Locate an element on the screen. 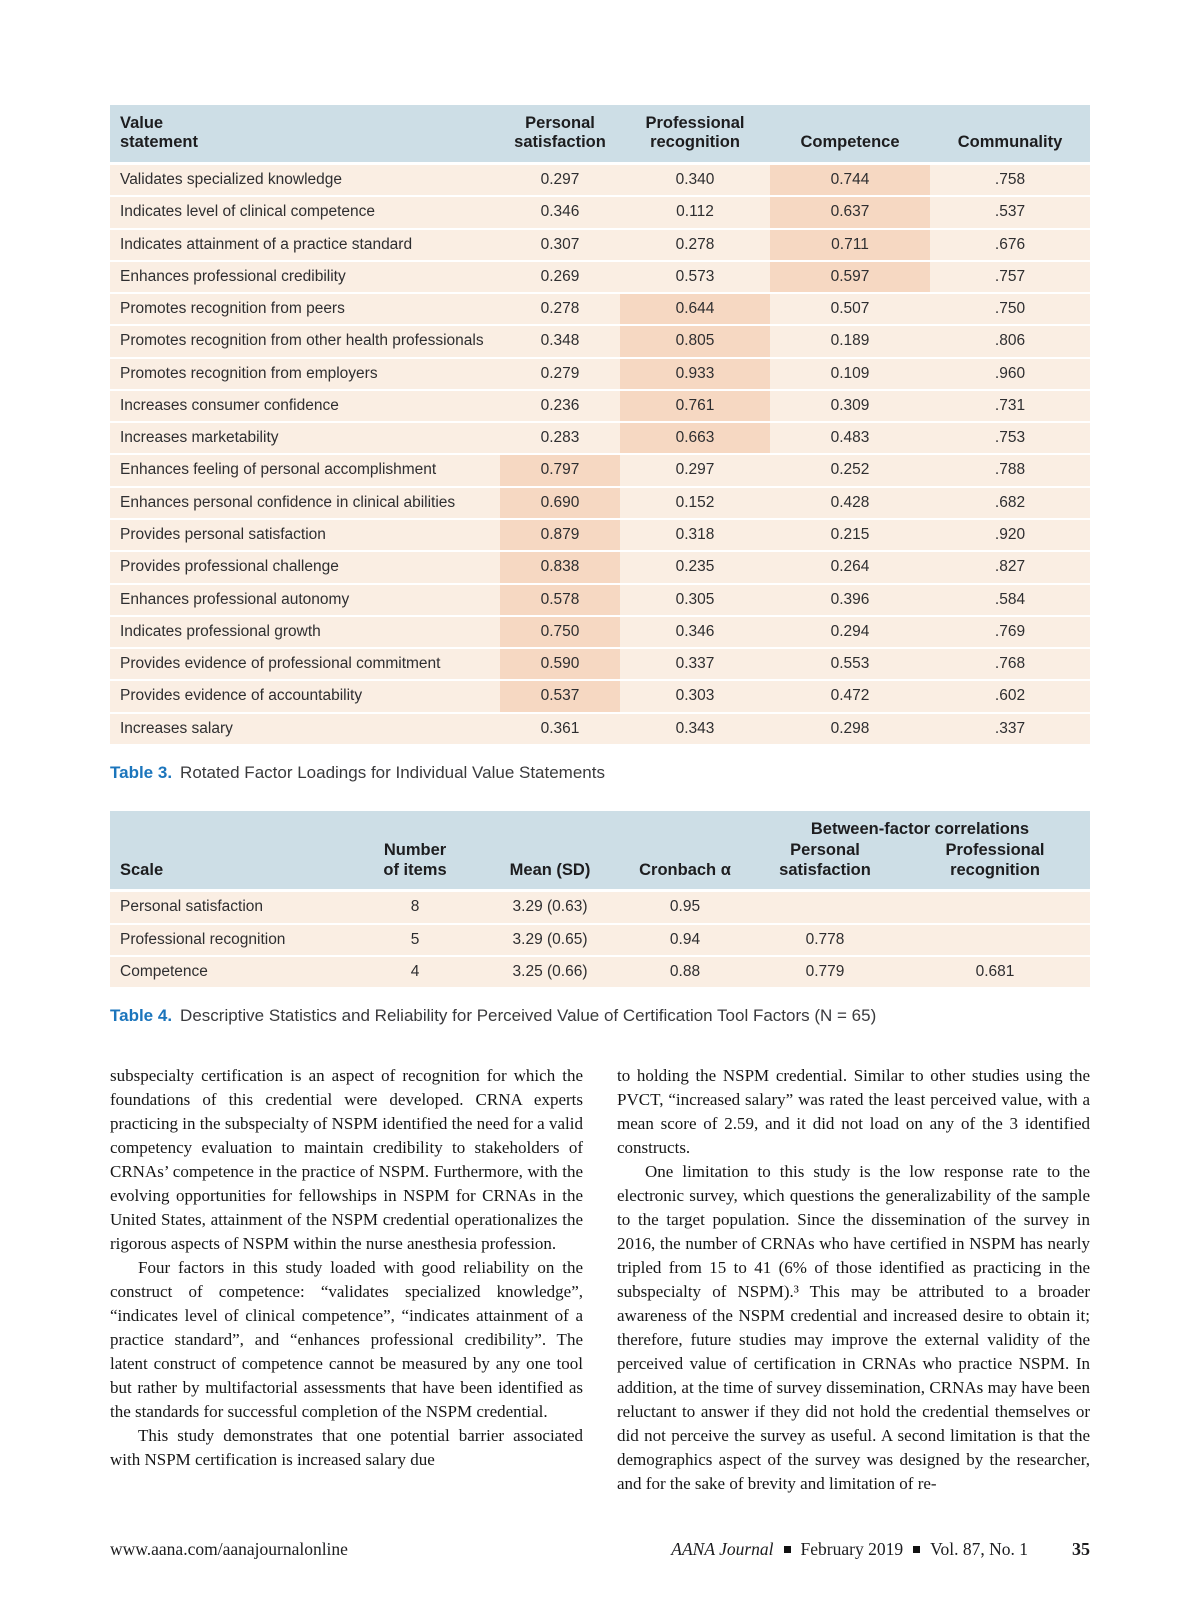 This screenshot has height=1606, width=1200. factor-loading-value: 0.750 is located at coordinates (560, 632).